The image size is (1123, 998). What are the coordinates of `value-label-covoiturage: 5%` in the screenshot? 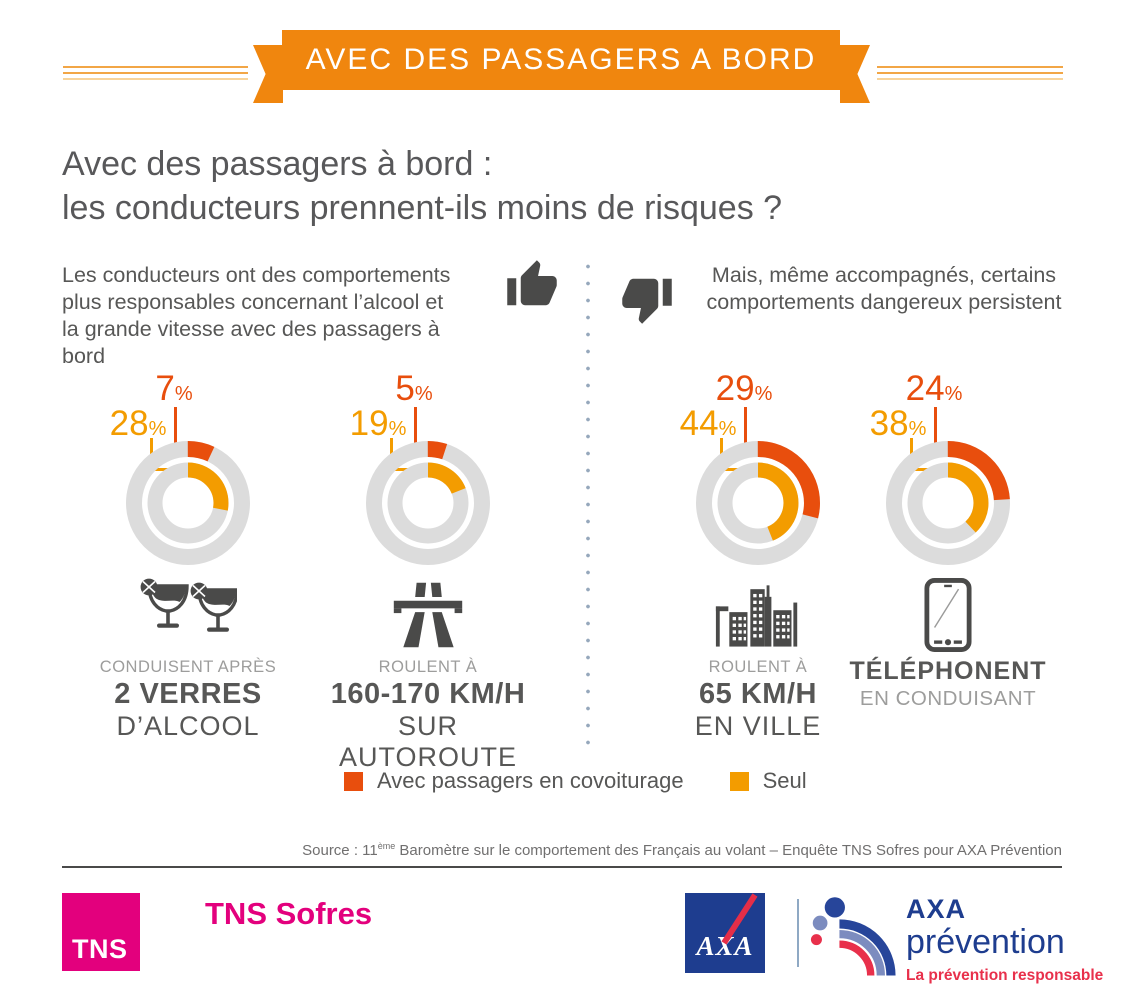 It's located at (414, 388).